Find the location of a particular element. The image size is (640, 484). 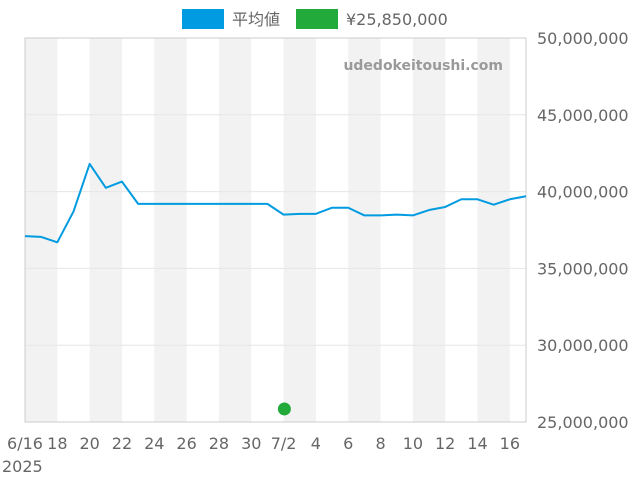

x-tick-label: 16 is located at coordinates (510, 443).